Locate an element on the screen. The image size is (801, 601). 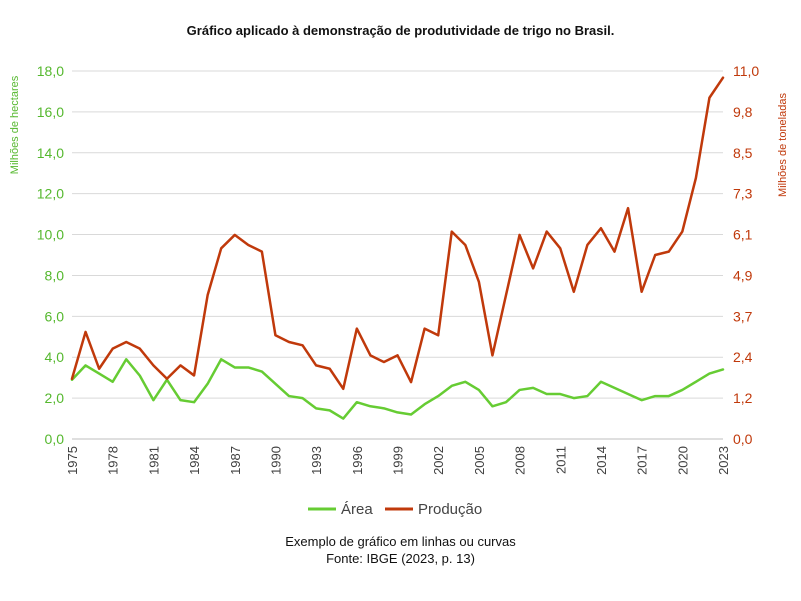
x-tick-label: 1990 is located at coordinates (275, 460).